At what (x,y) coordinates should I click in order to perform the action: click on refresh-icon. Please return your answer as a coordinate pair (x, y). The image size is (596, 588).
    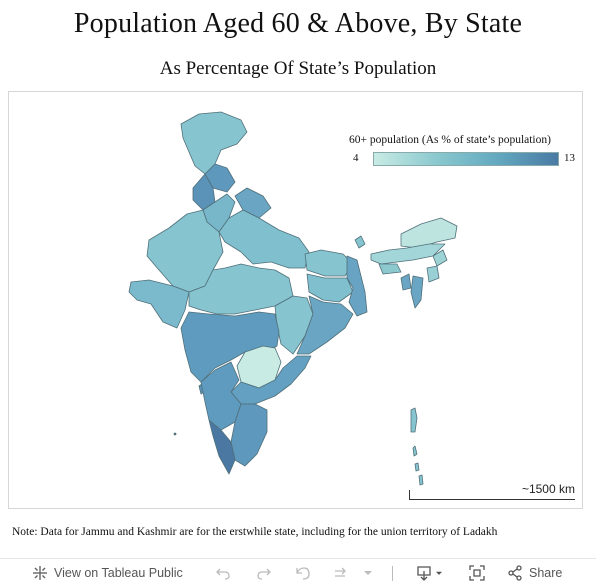
    Looking at the image, I should click on (340, 572).